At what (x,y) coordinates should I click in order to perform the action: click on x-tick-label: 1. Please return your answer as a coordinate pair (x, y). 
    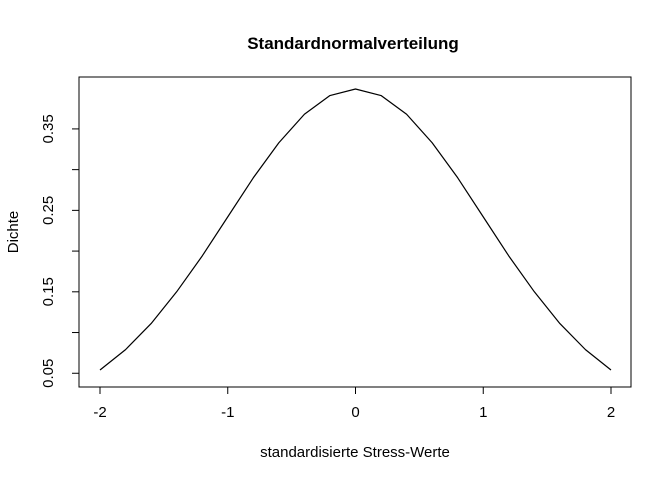
    Looking at the image, I should click on (483, 412).